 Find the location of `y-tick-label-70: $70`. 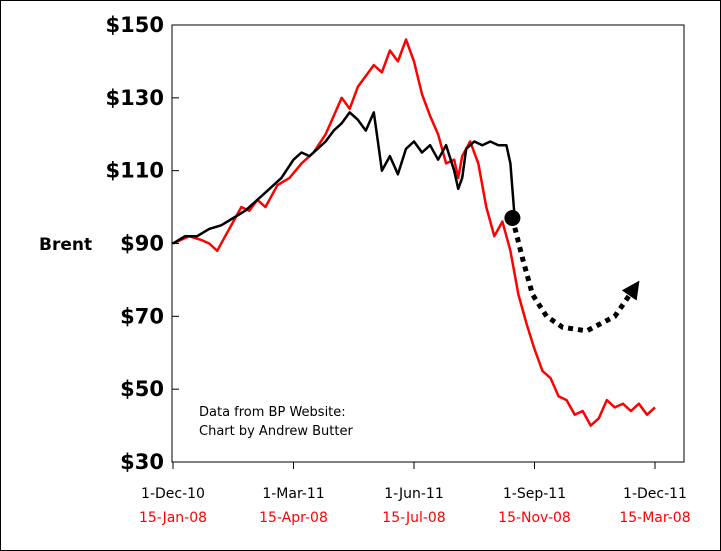

y-tick-label-70: $70 is located at coordinates (142, 316).